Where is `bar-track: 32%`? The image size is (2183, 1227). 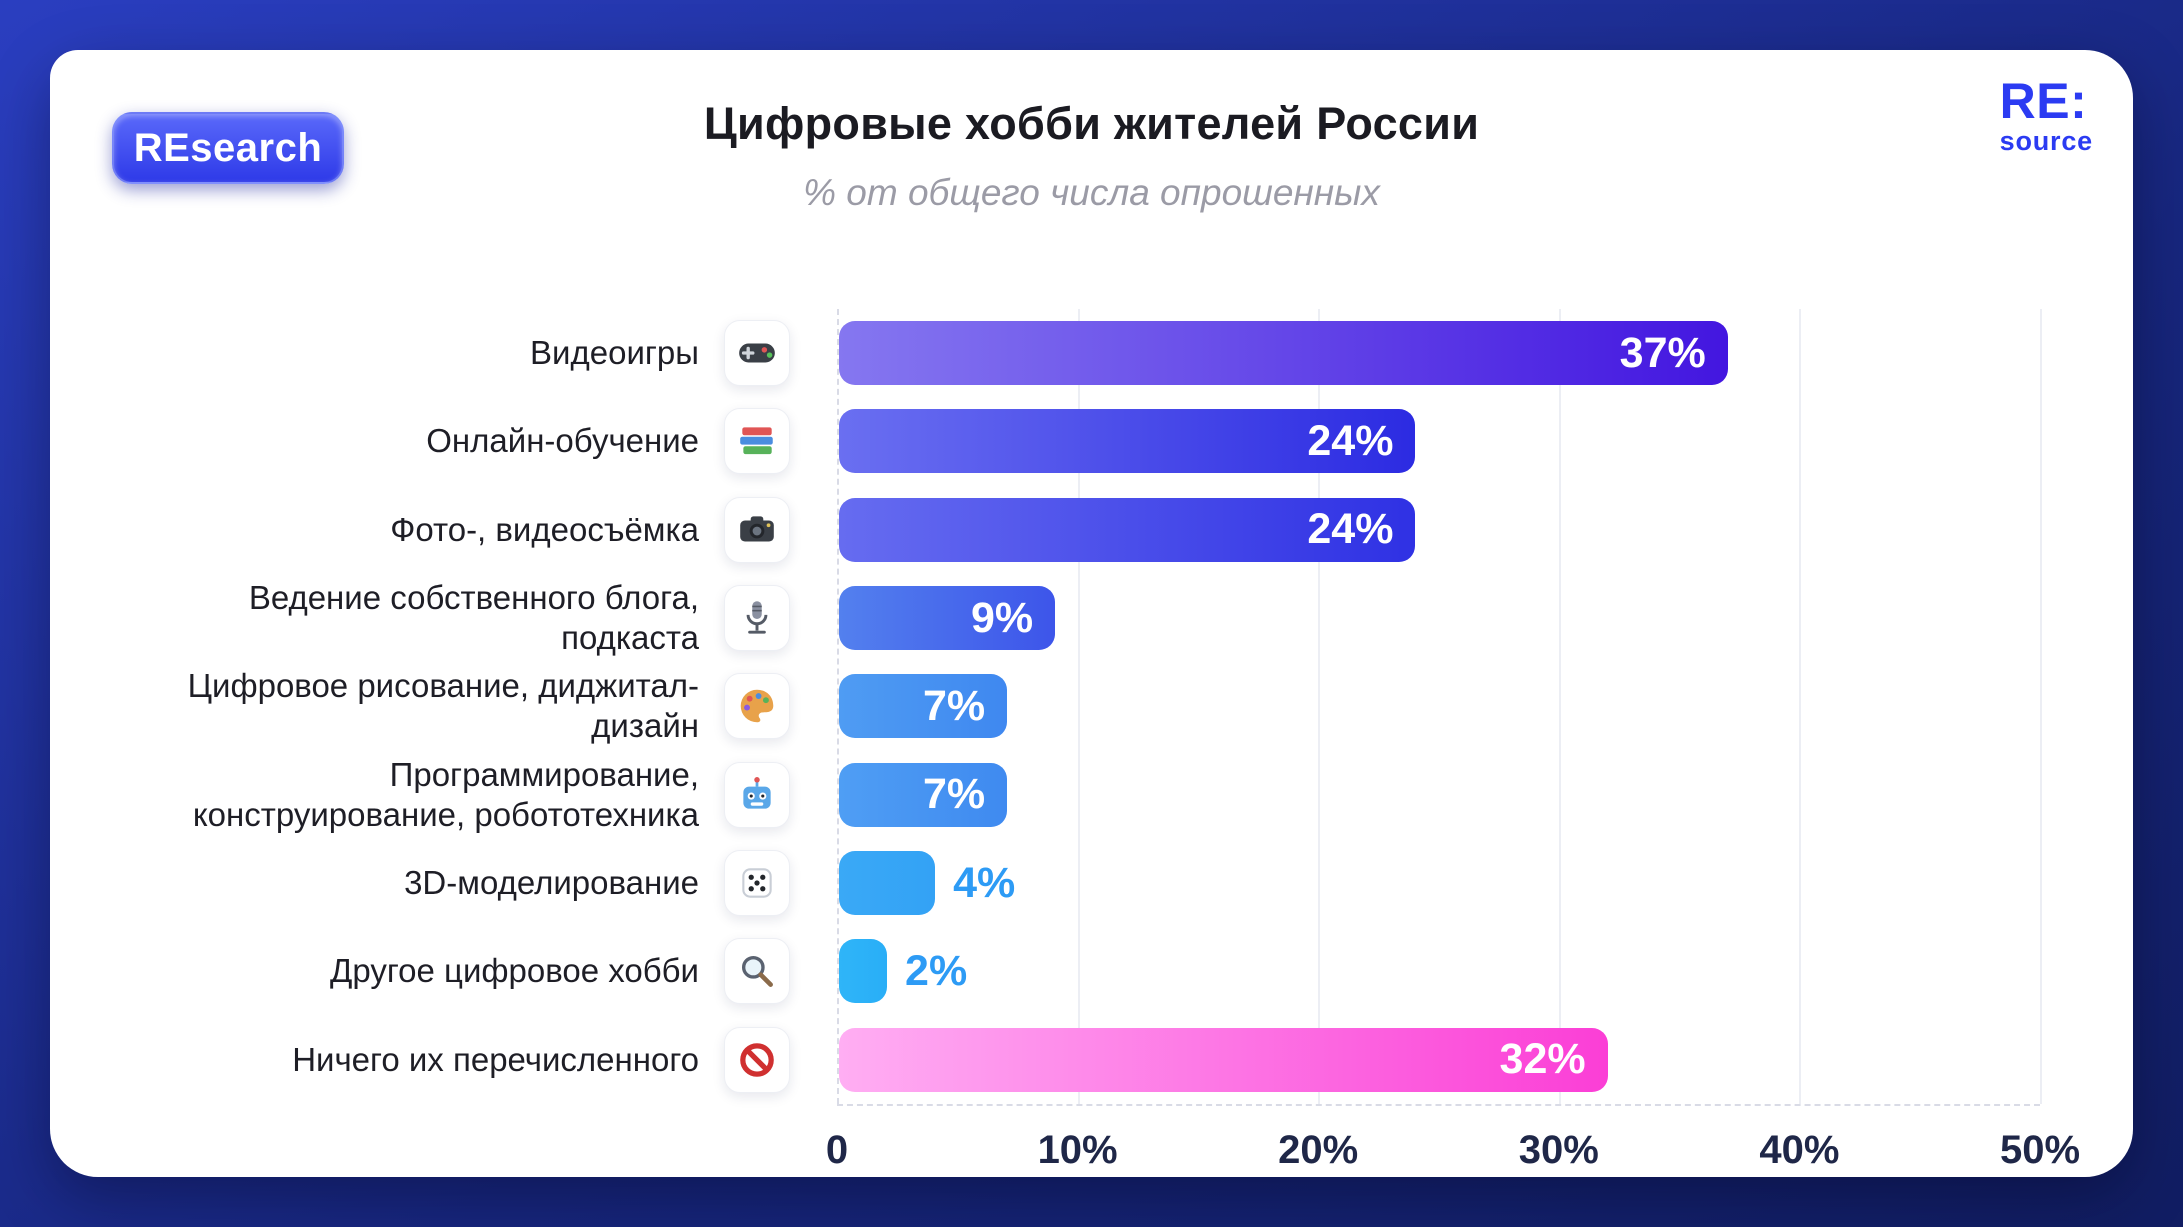
bar-track: 32% is located at coordinates (1439, 1059).